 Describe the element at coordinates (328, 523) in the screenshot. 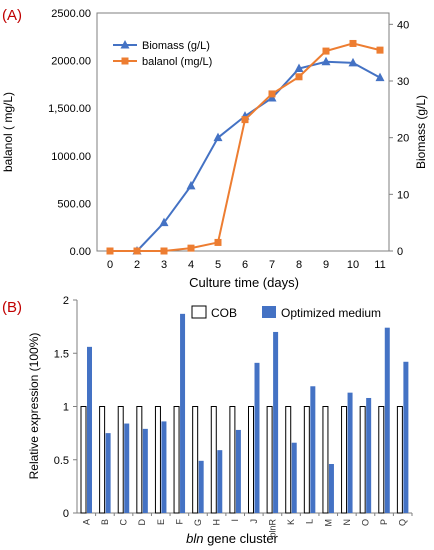

I see `panel-b-x-tick-label: M` at that location.